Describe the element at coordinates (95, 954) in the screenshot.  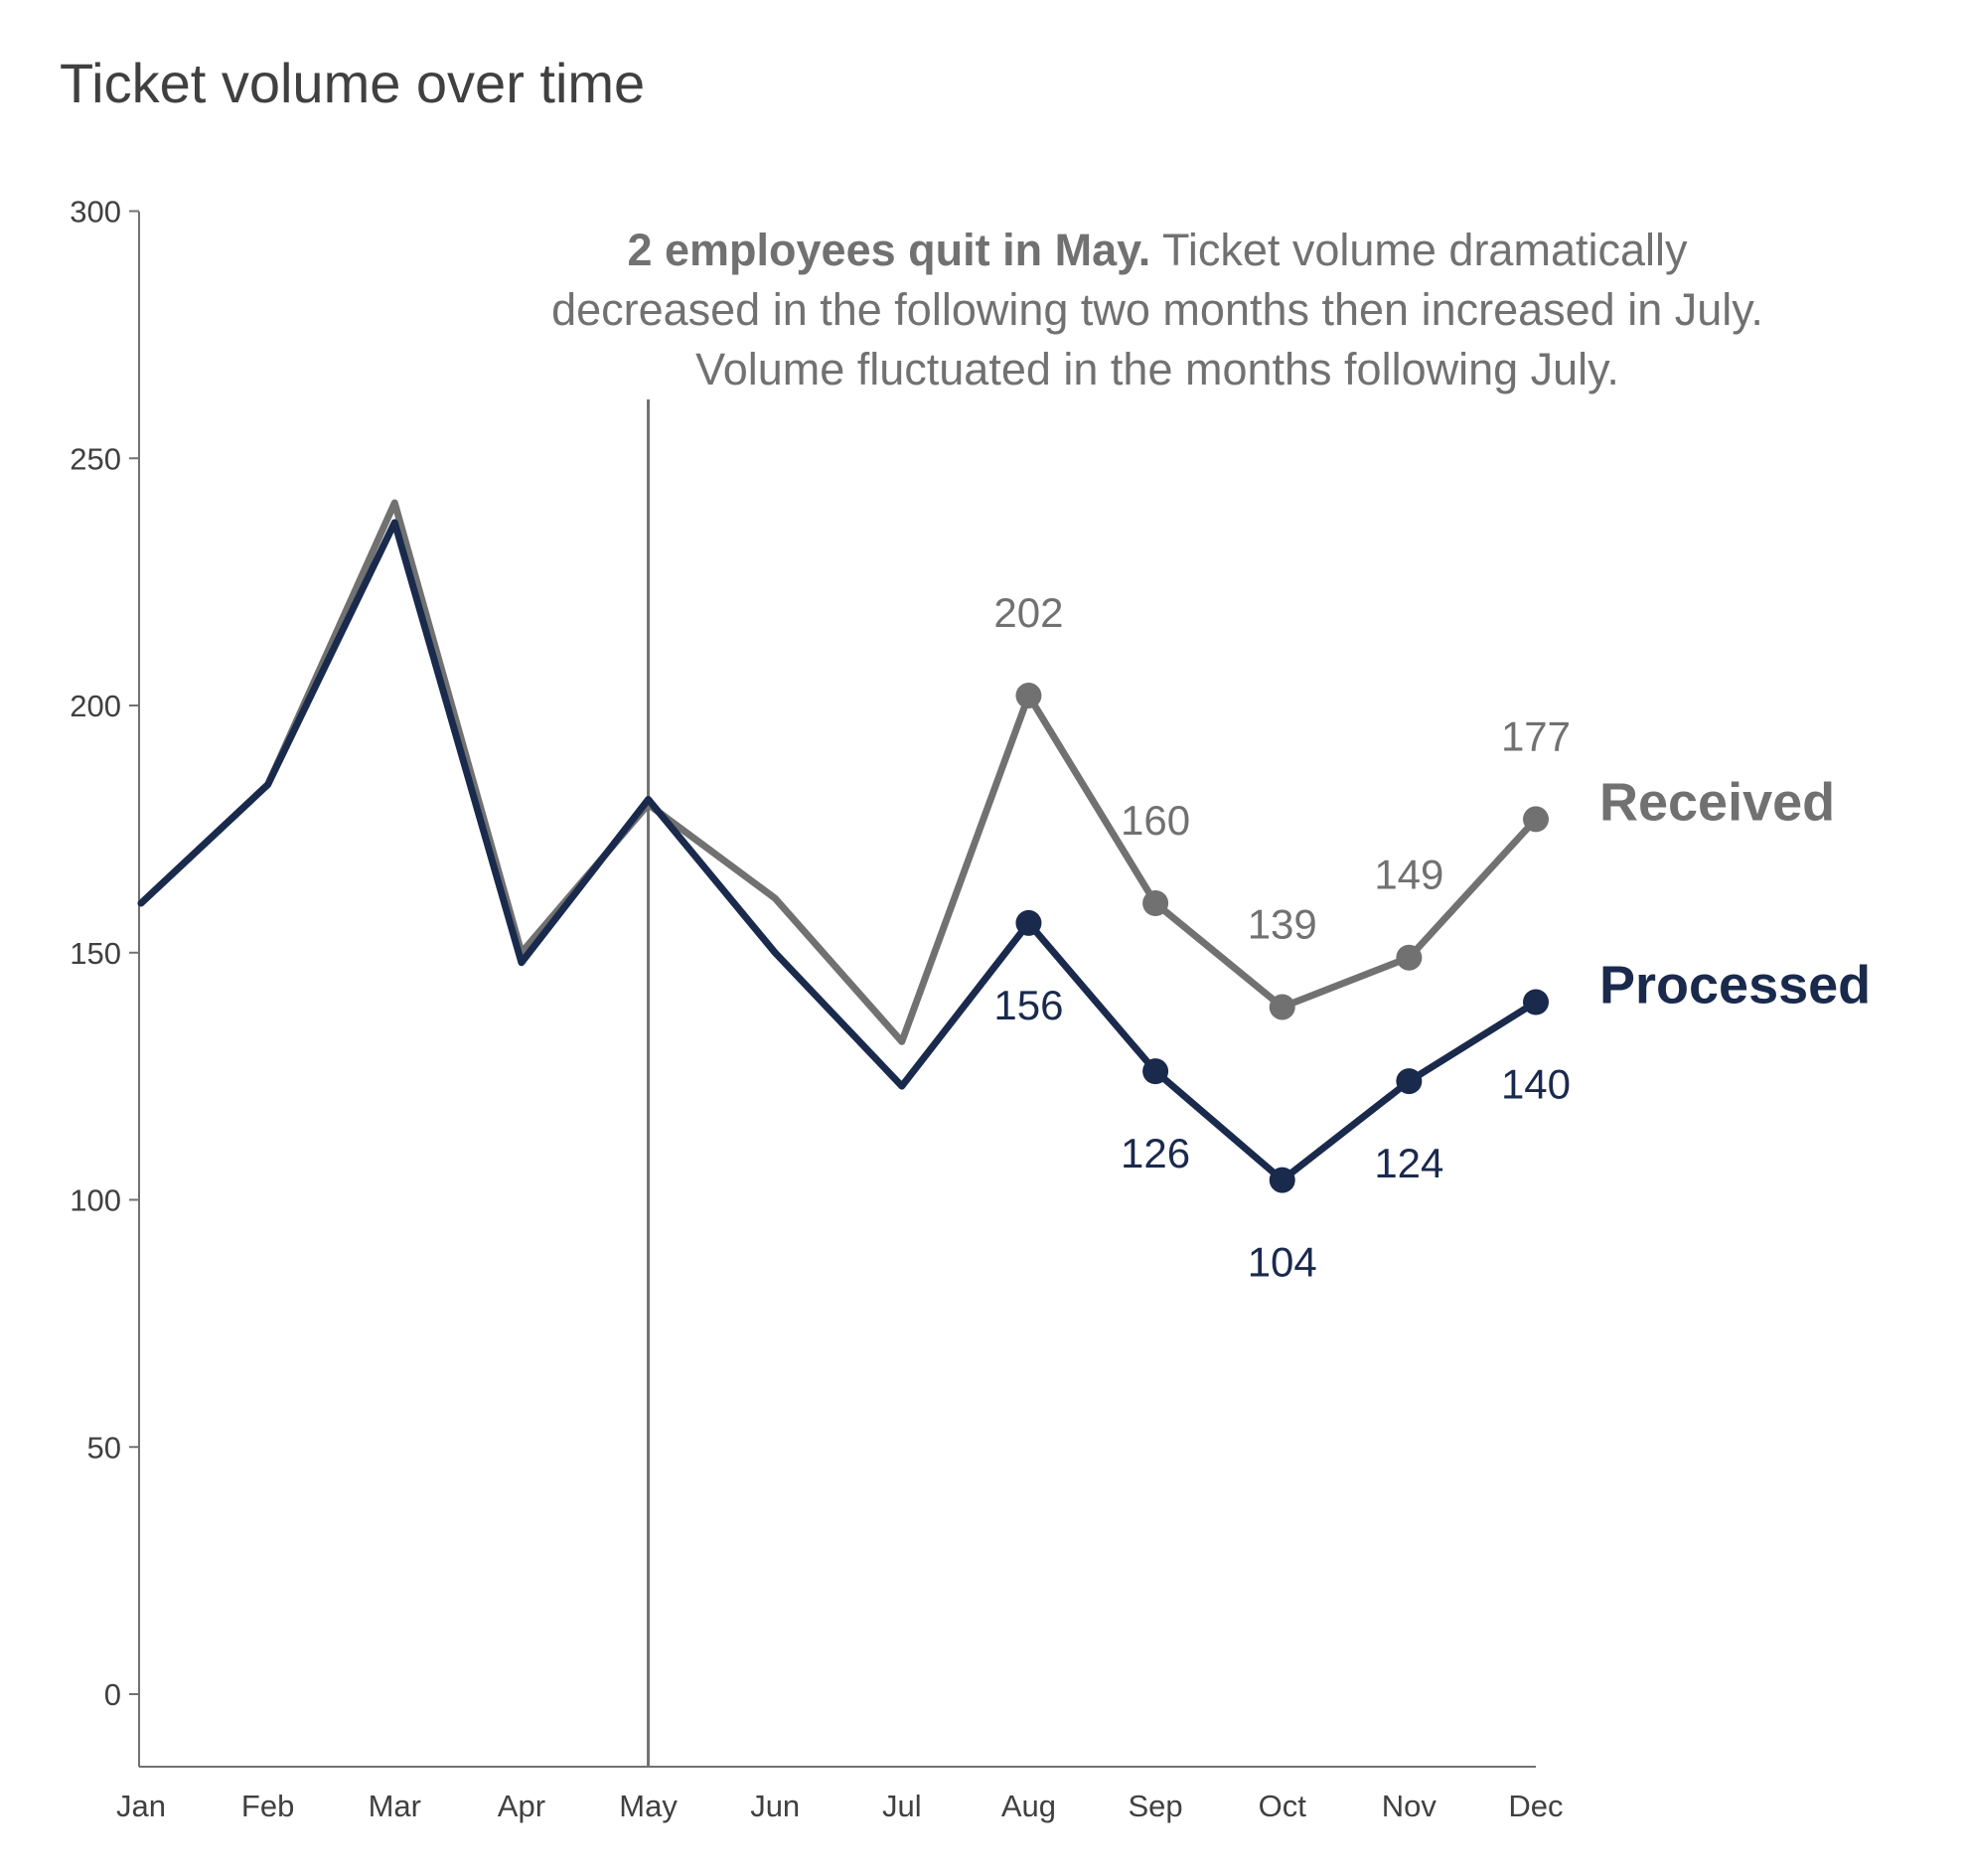
I see `y-tick-label: 150` at that location.